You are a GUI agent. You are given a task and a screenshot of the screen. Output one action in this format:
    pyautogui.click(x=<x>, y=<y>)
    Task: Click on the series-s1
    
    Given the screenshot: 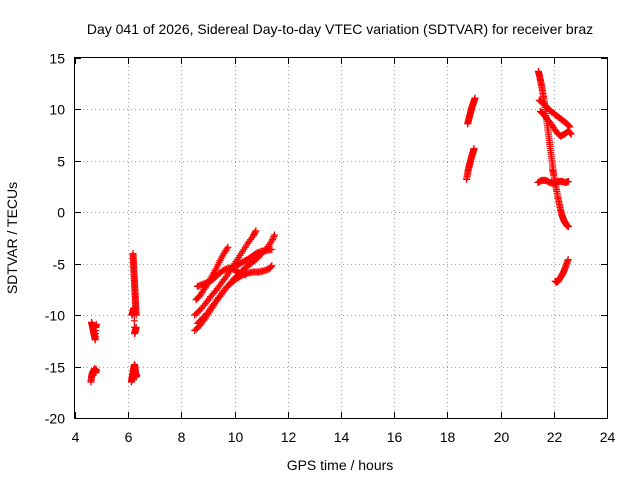 What is the action you would take?
    pyautogui.click(x=93, y=331)
    